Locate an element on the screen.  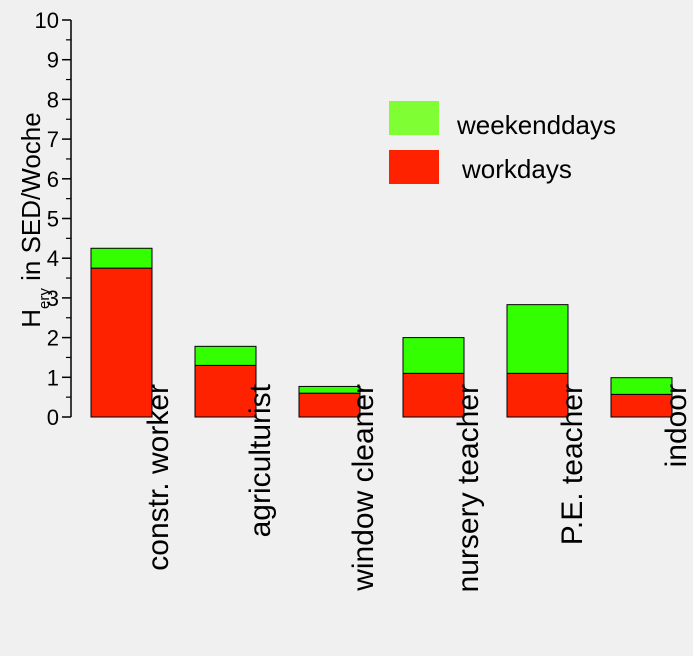
y-axis-label-main: H is located at coordinates (31, 318).